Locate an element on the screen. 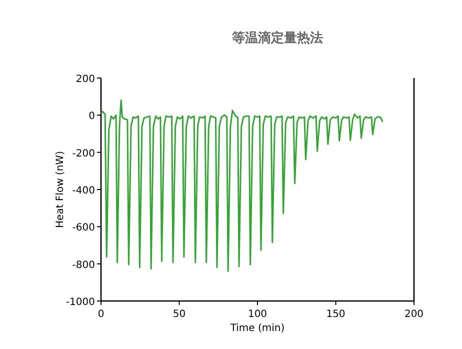 The image size is (462, 349). y-tick-label: -400 is located at coordinates (83, 191).